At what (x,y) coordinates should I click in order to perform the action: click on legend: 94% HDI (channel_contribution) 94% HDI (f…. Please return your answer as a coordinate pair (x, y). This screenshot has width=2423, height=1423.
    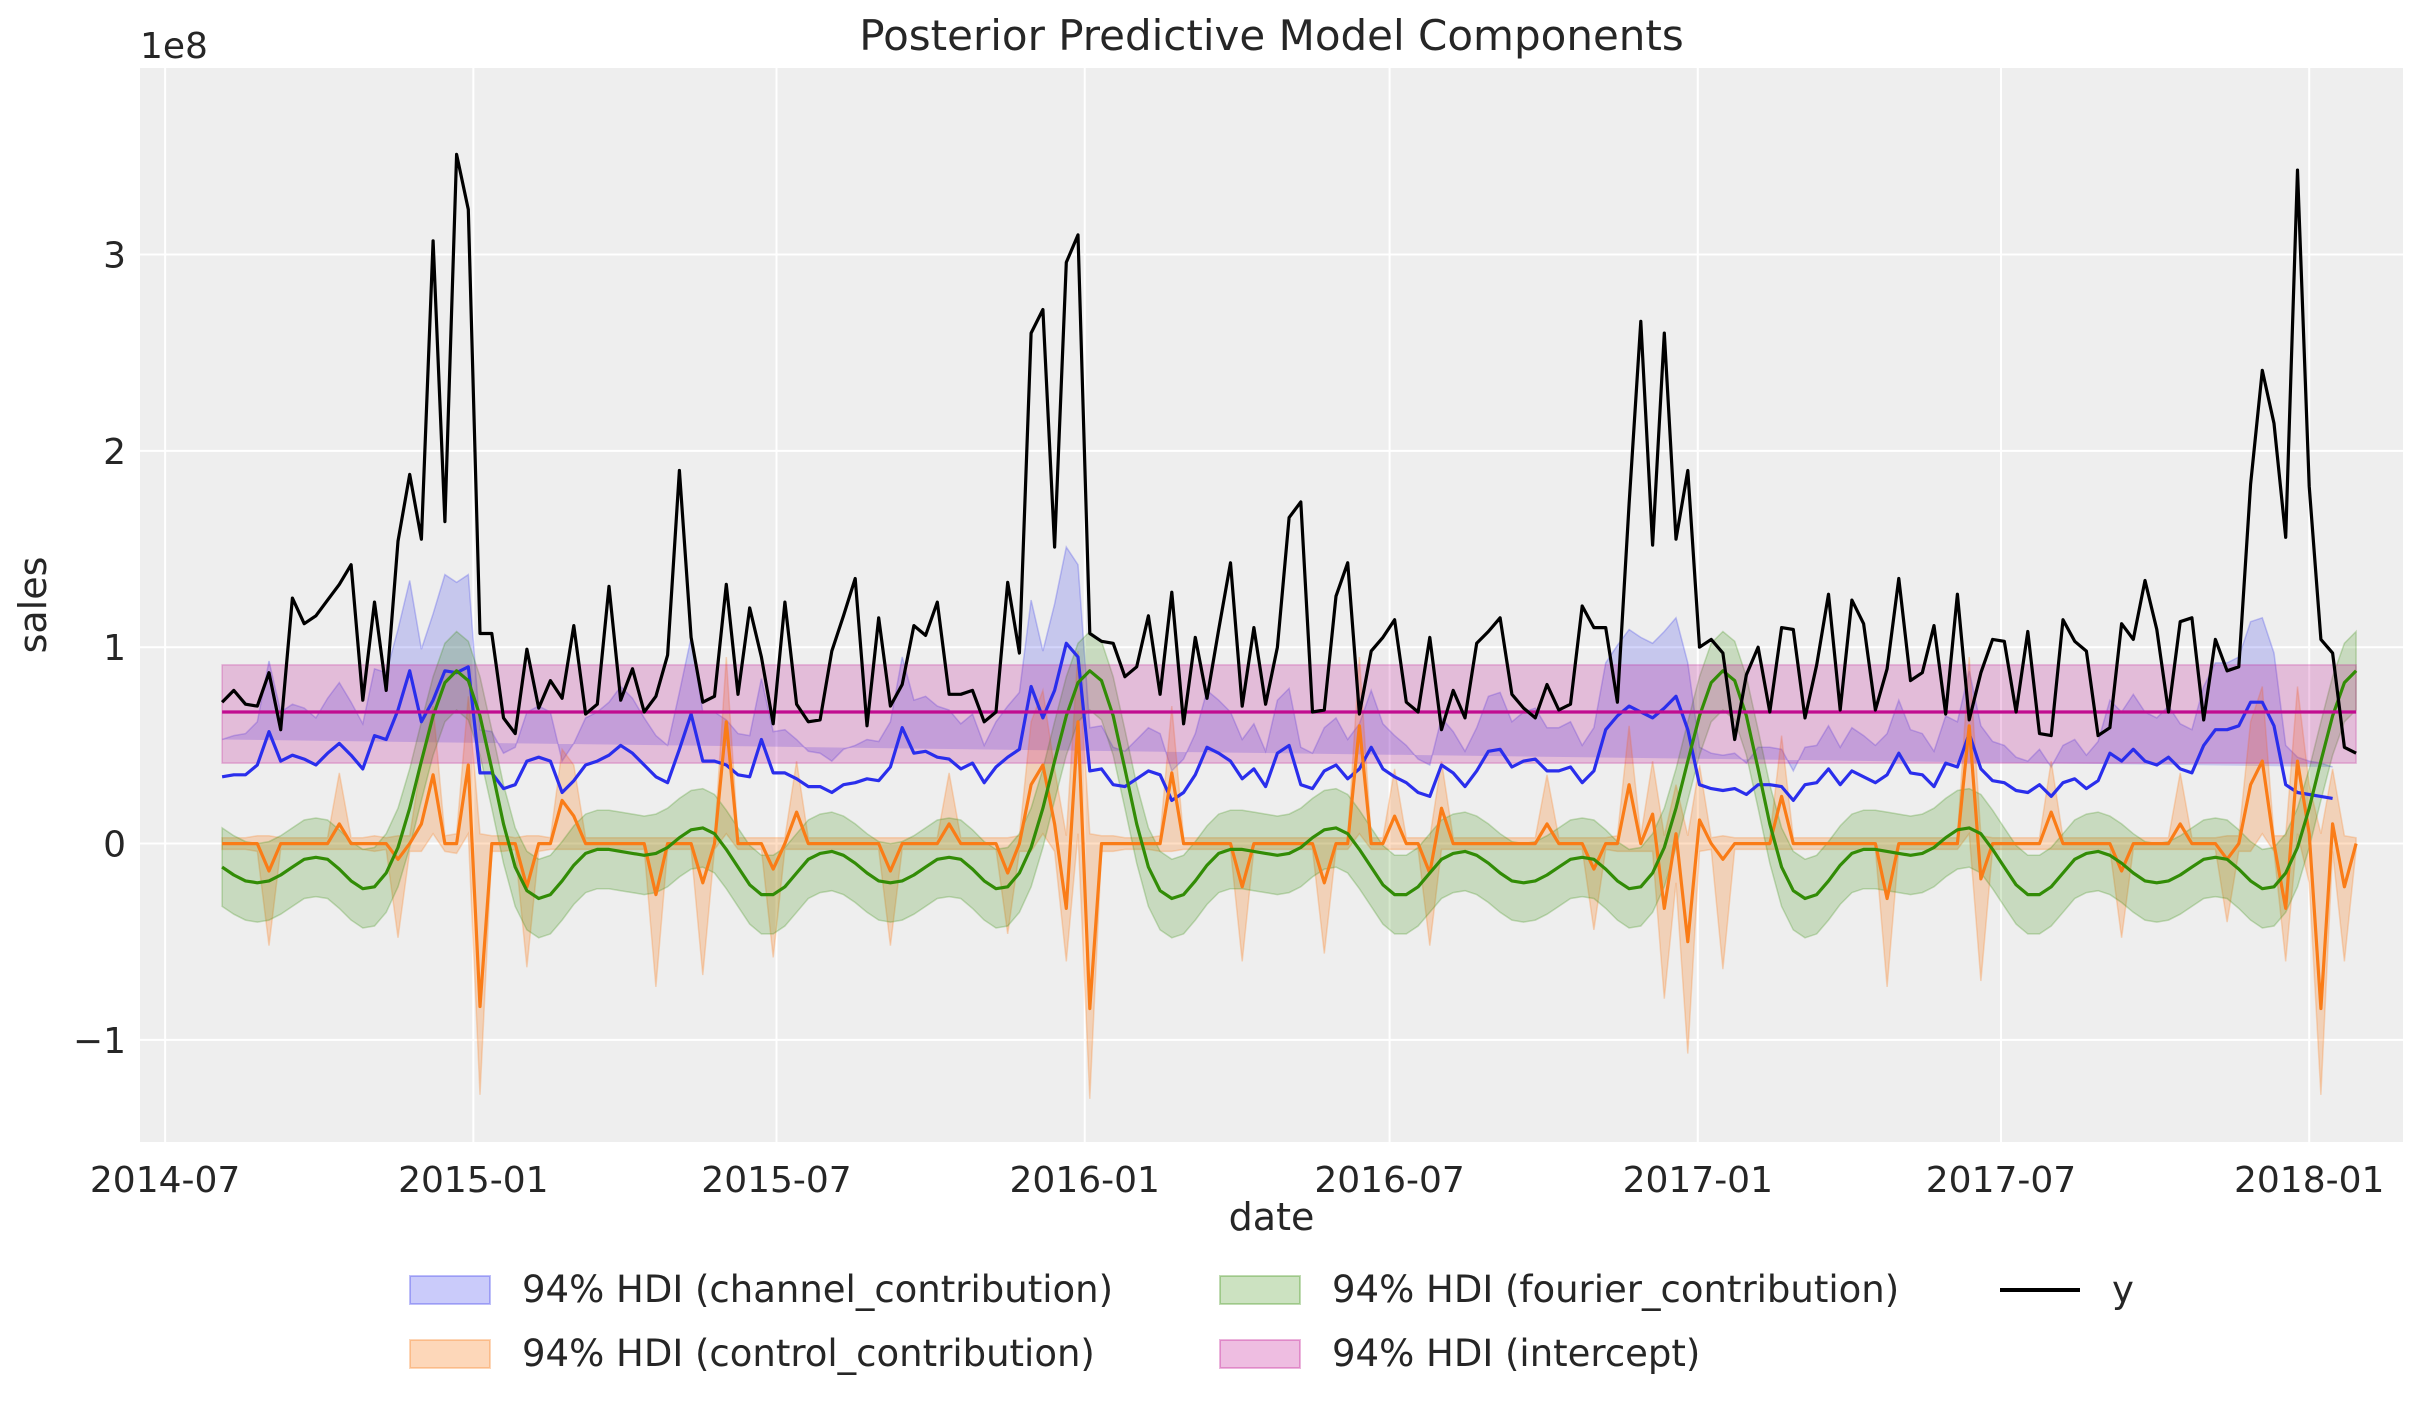
    Looking at the image, I should click on (1271, 1321).